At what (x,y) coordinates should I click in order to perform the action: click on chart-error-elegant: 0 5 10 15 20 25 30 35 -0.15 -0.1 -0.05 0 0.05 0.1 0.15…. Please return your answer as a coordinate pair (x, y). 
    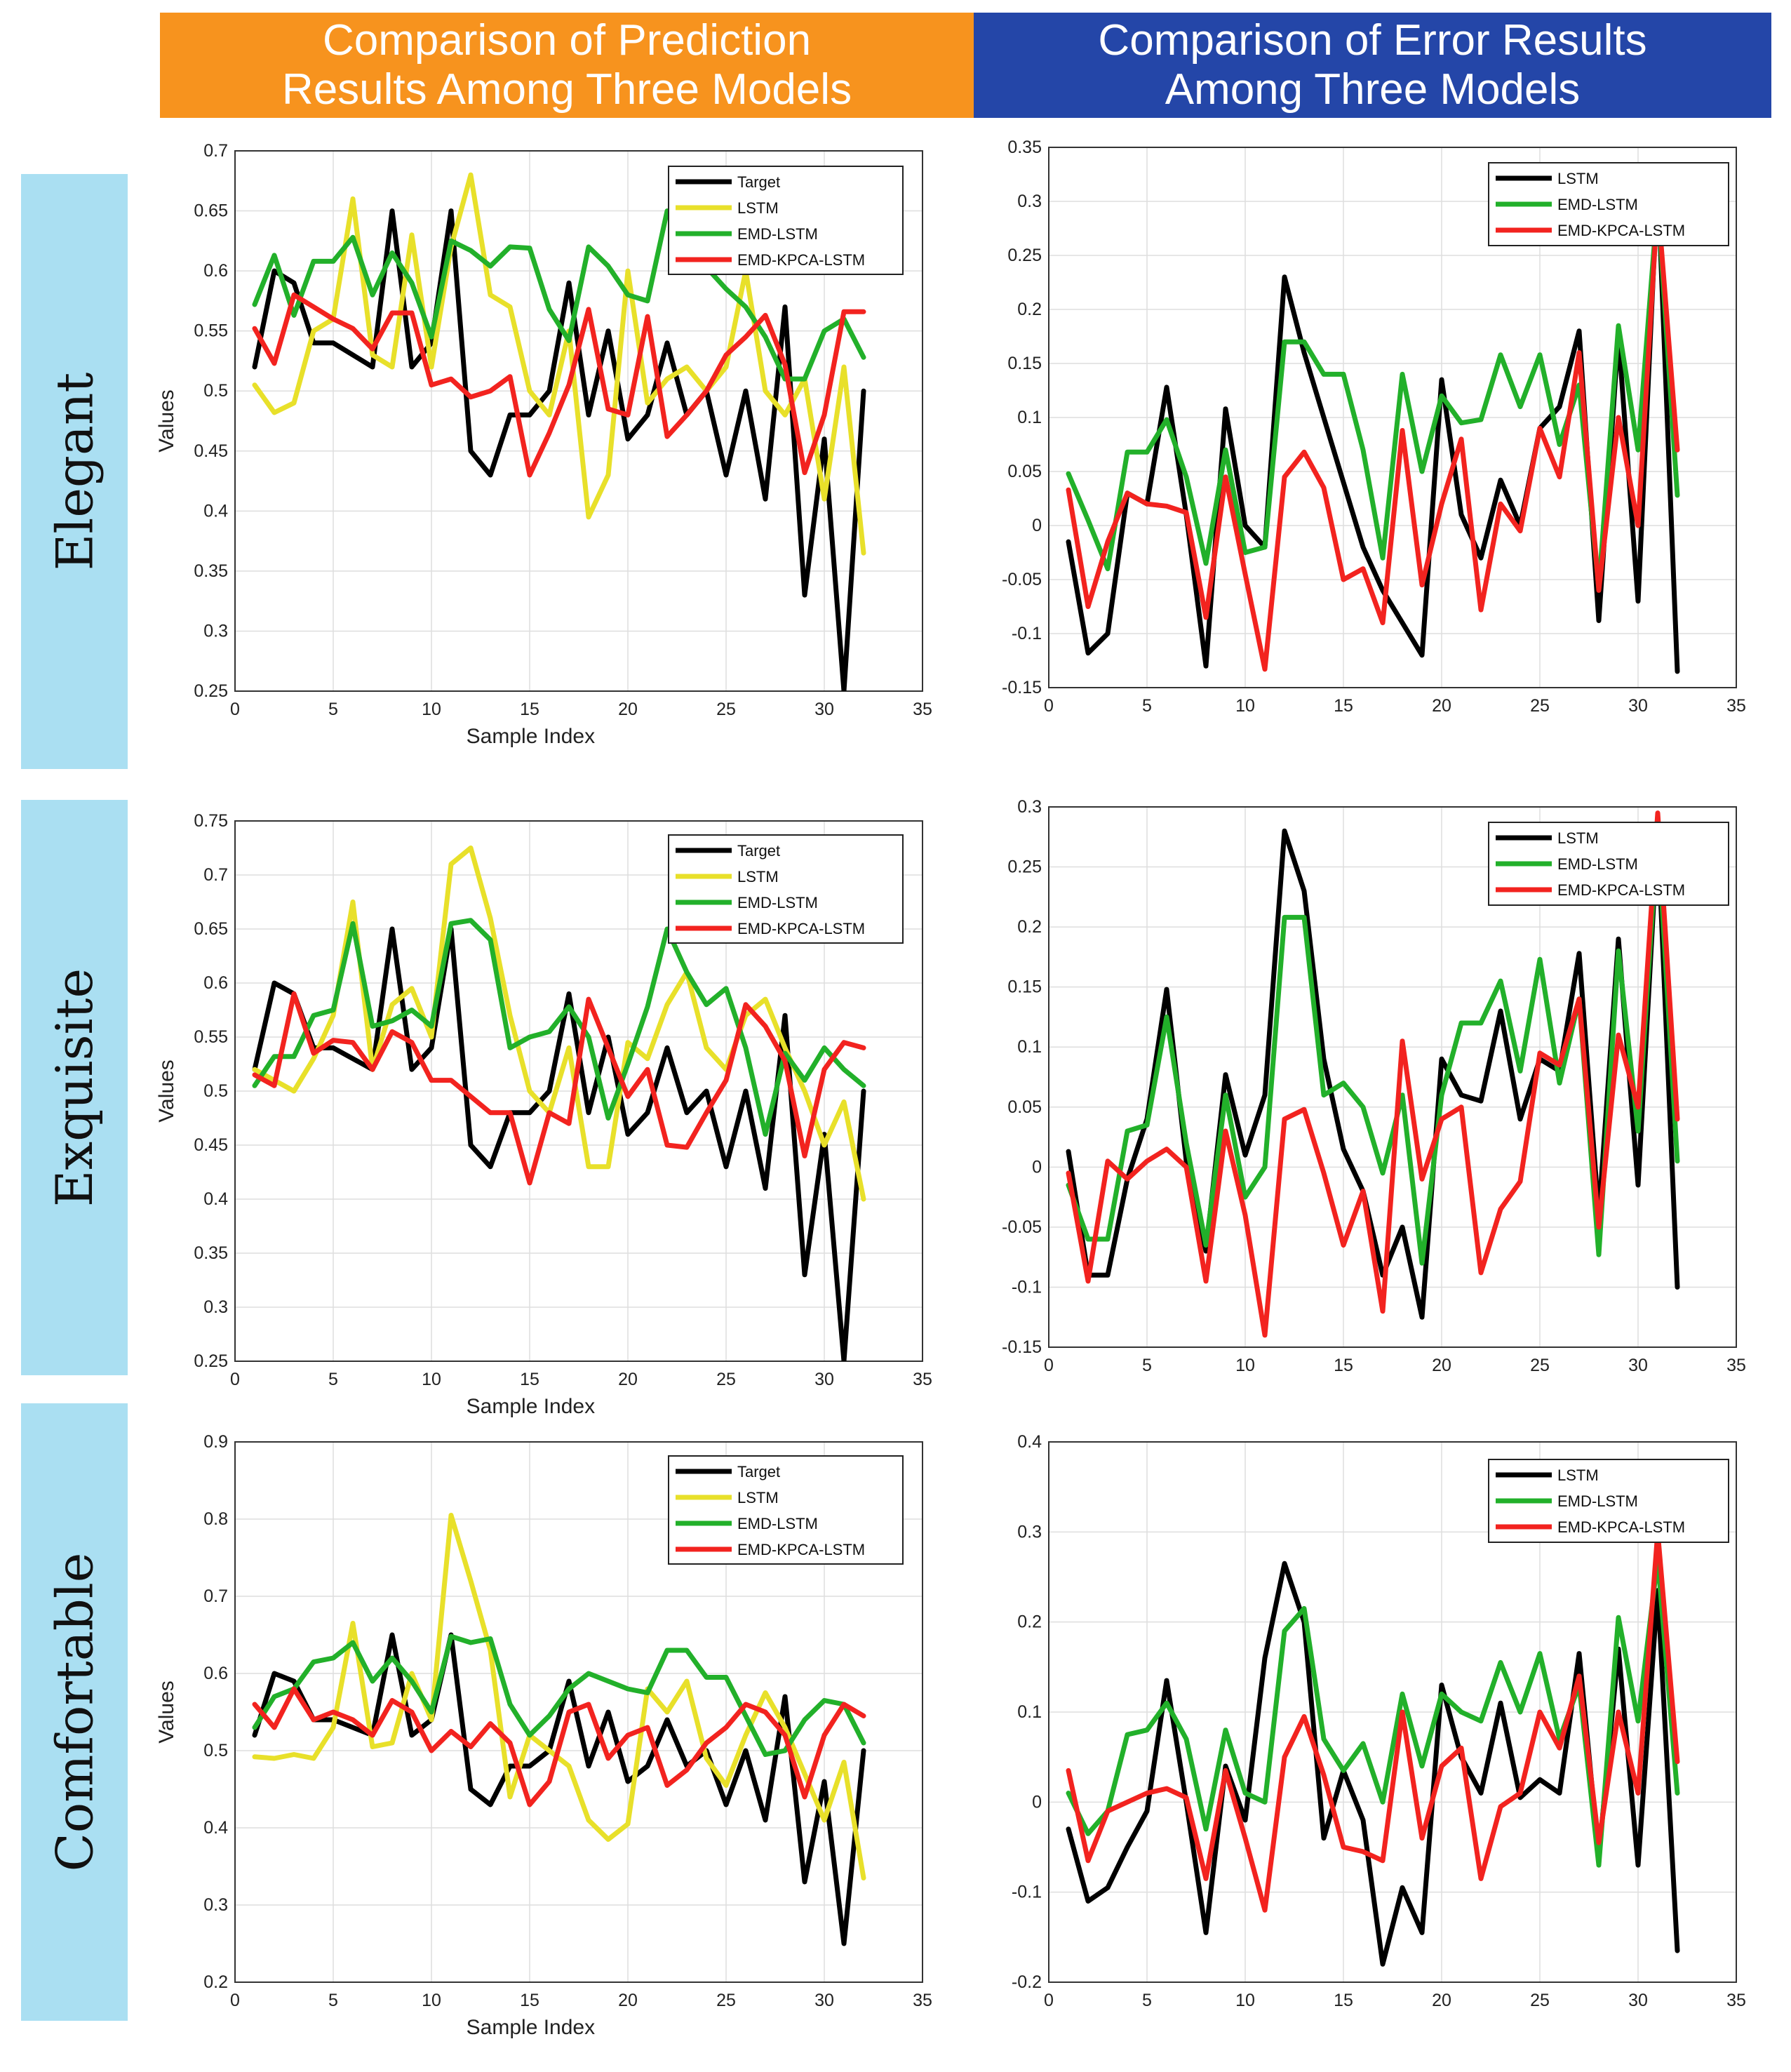
    Looking at the image, I should click on (1374, 427).